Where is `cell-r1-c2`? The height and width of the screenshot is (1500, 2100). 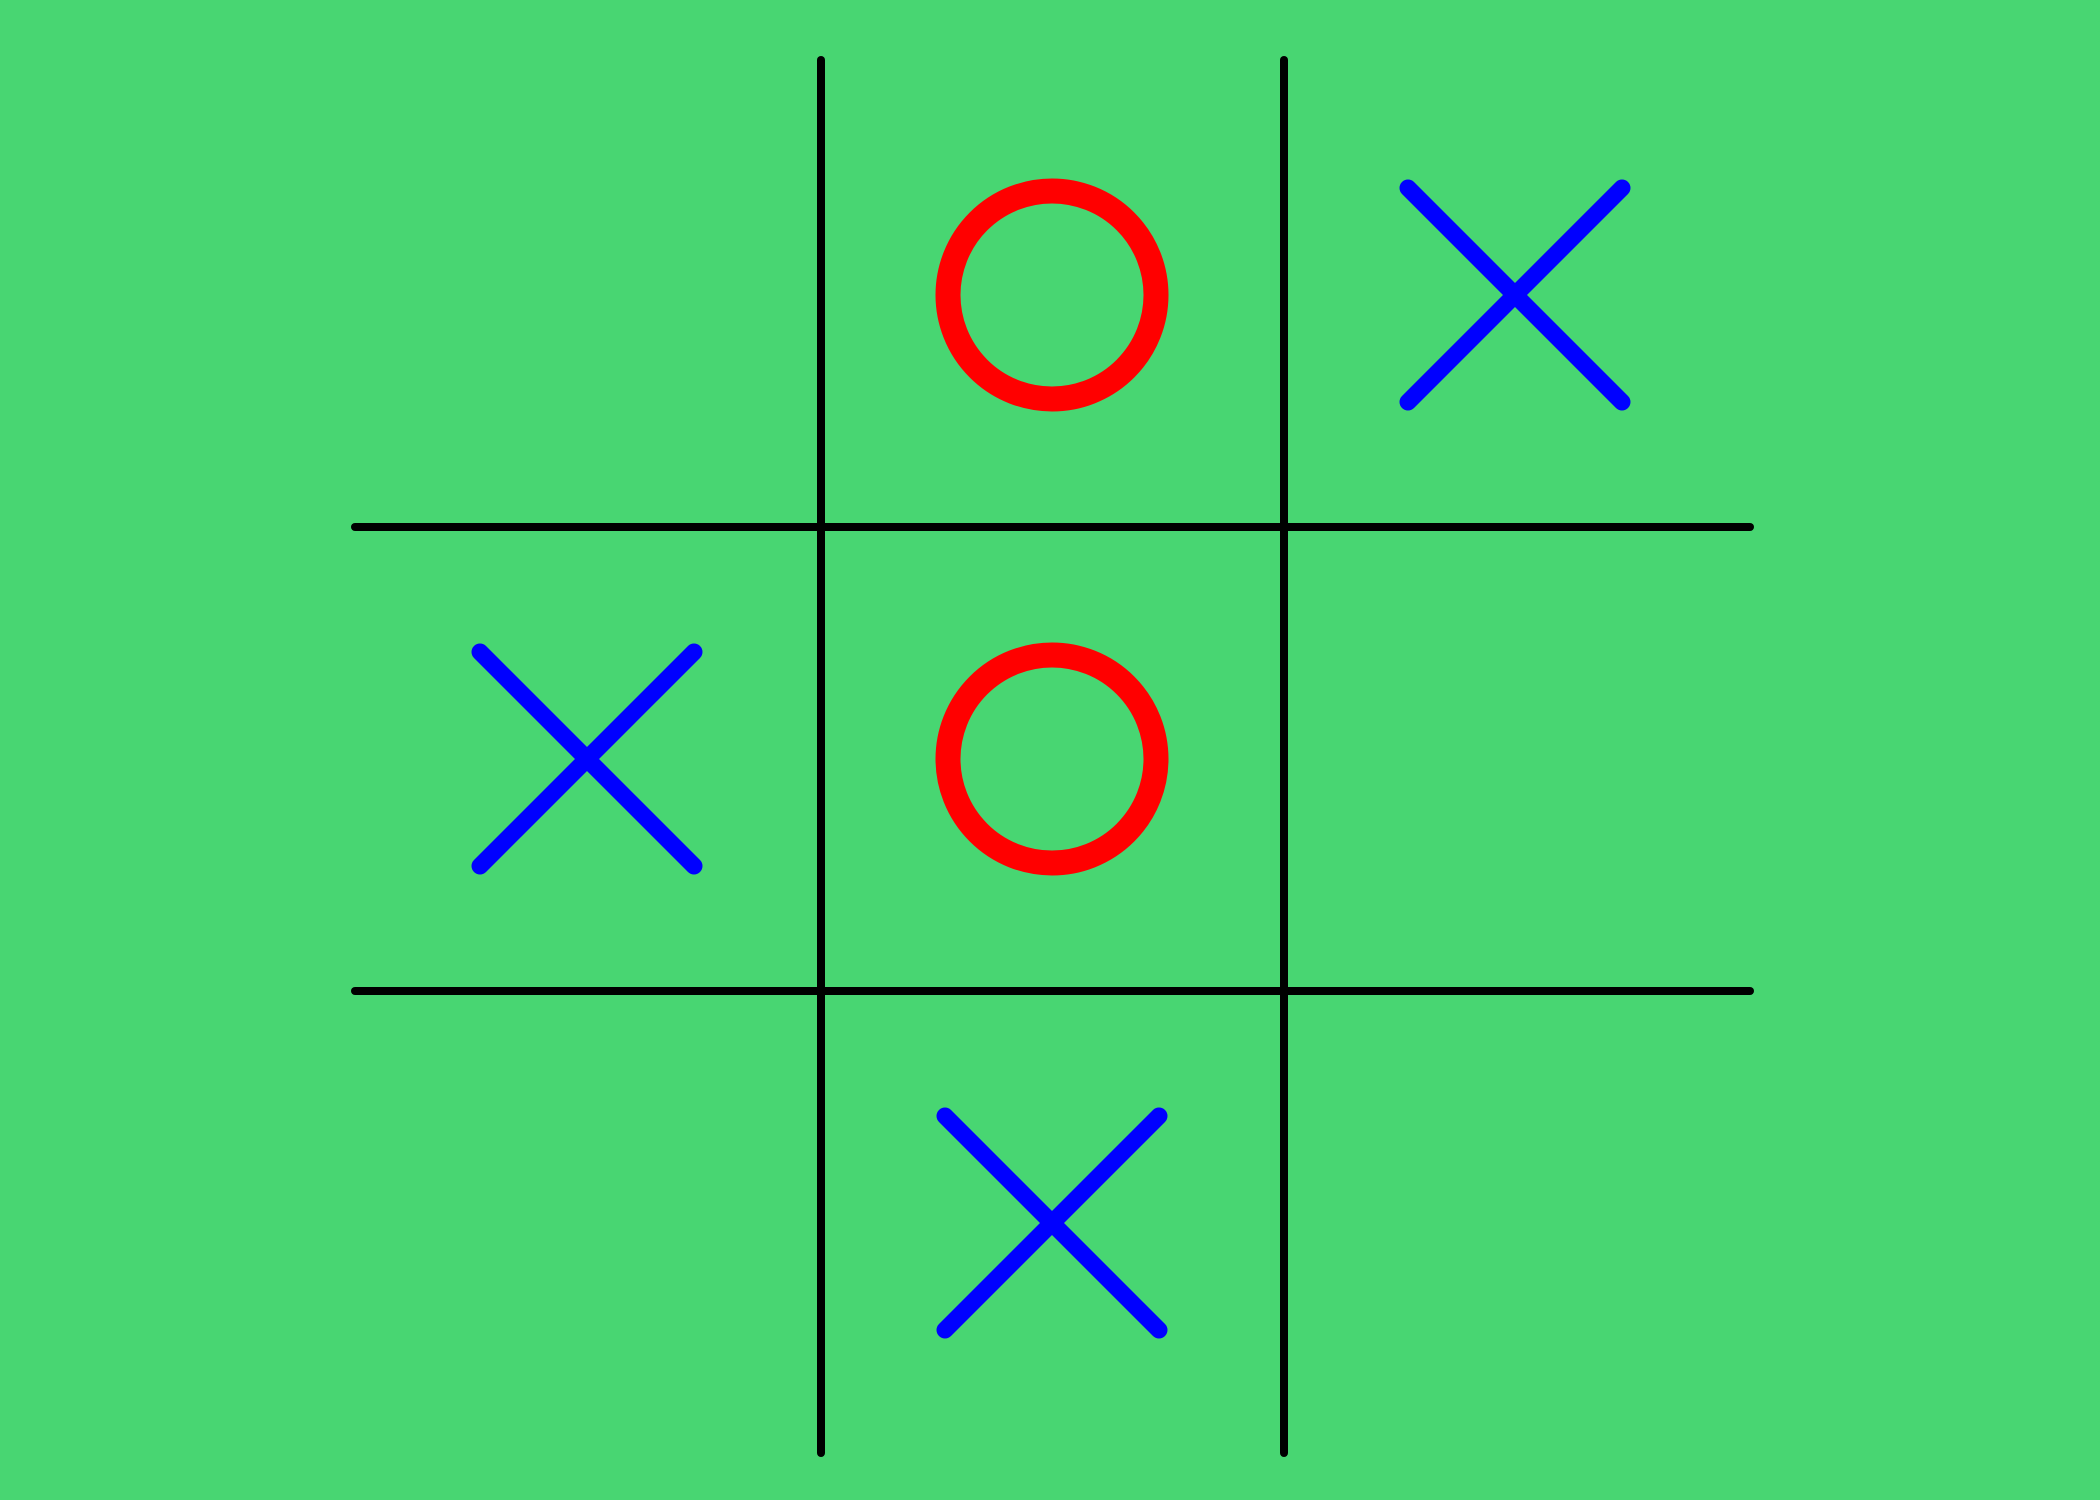 cell-r1-c2 is located at coordinates (1052, 293).